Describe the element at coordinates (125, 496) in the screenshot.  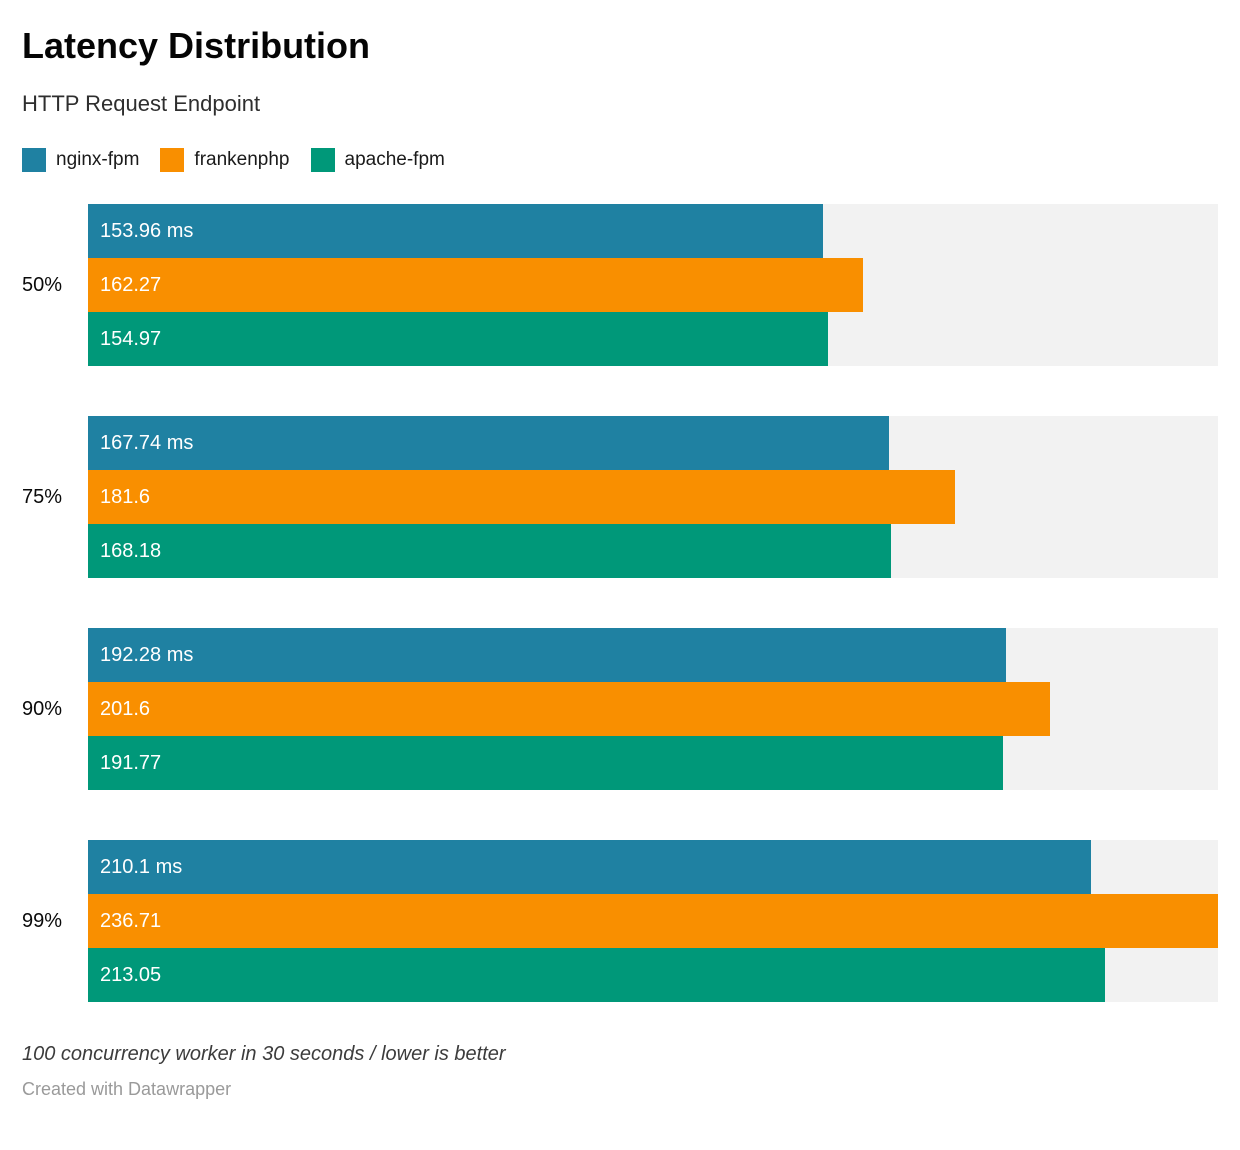
I see `bar-value-label: 181.6` at that location.